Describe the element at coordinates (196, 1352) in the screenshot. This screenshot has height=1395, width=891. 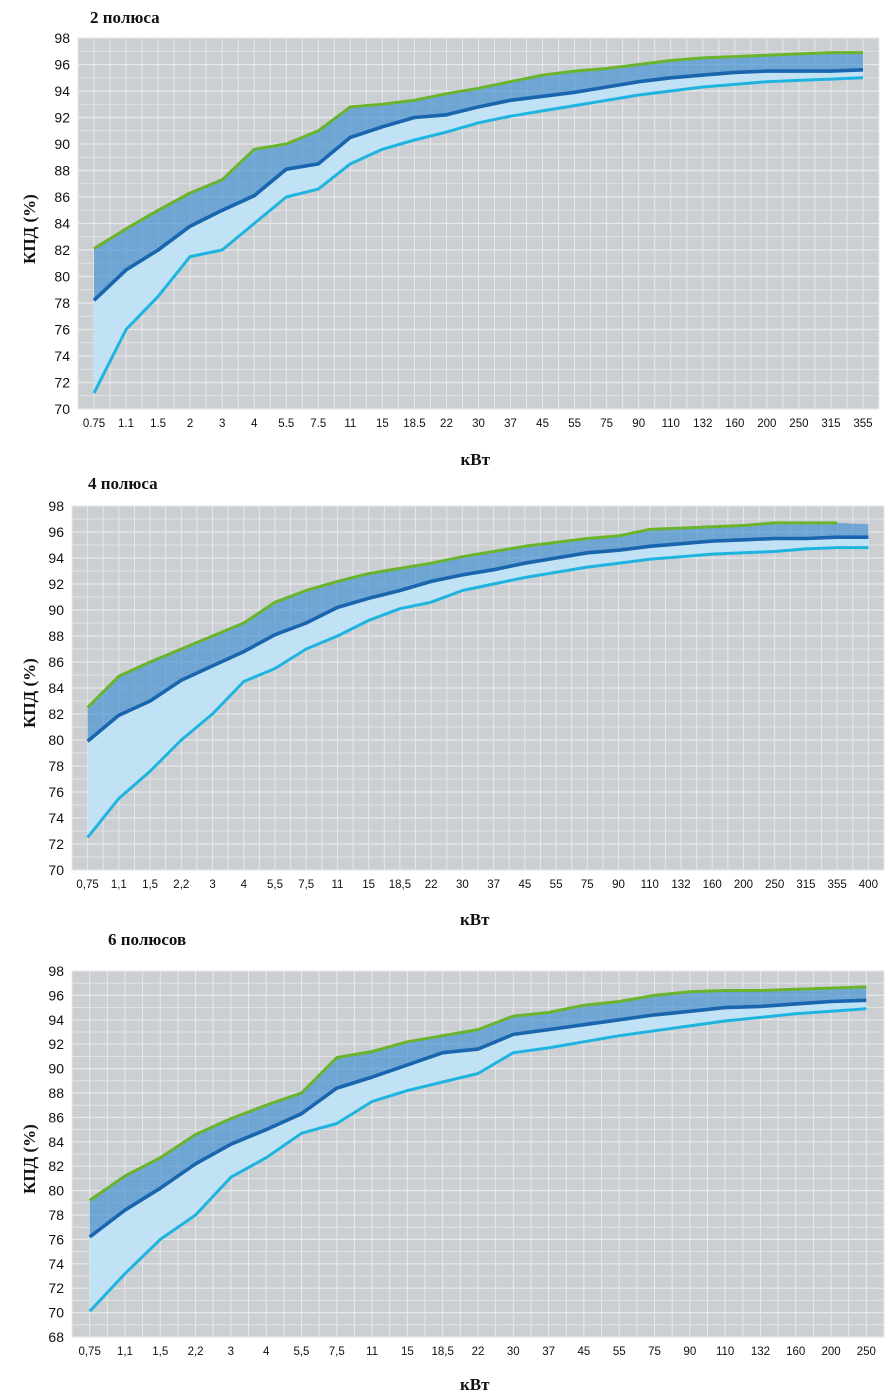
I see `x-tick-label: 2,2` at that location.